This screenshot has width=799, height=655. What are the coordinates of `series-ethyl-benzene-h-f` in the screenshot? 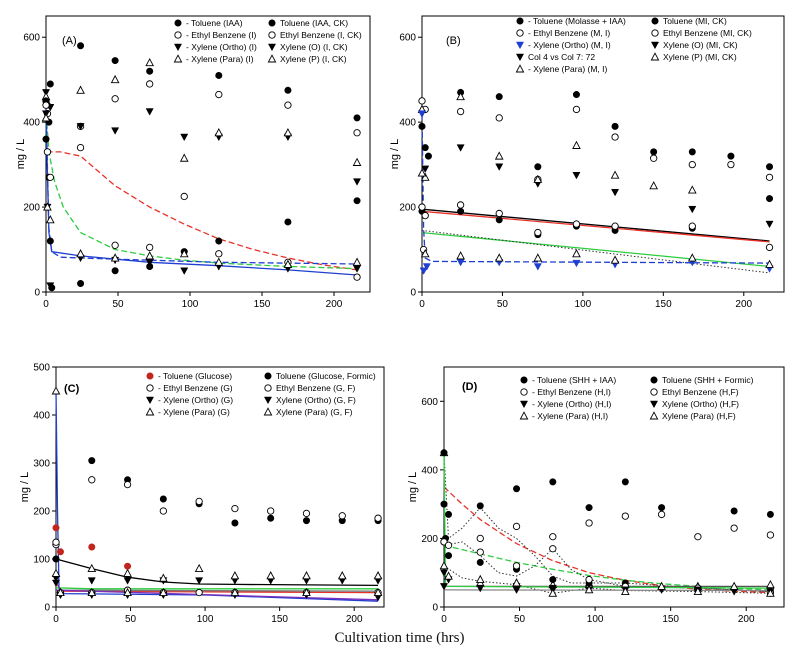 It's located at (607, 528).